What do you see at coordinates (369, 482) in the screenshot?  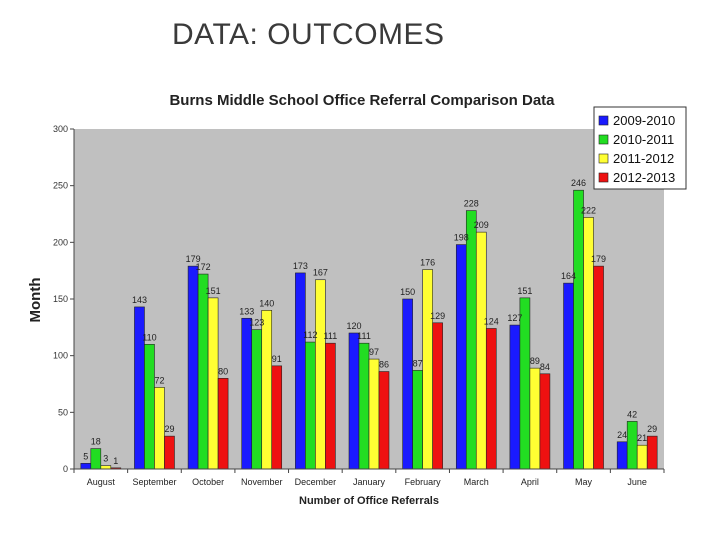 I see `x-tick-label: January` at bounding box center [369, 482].